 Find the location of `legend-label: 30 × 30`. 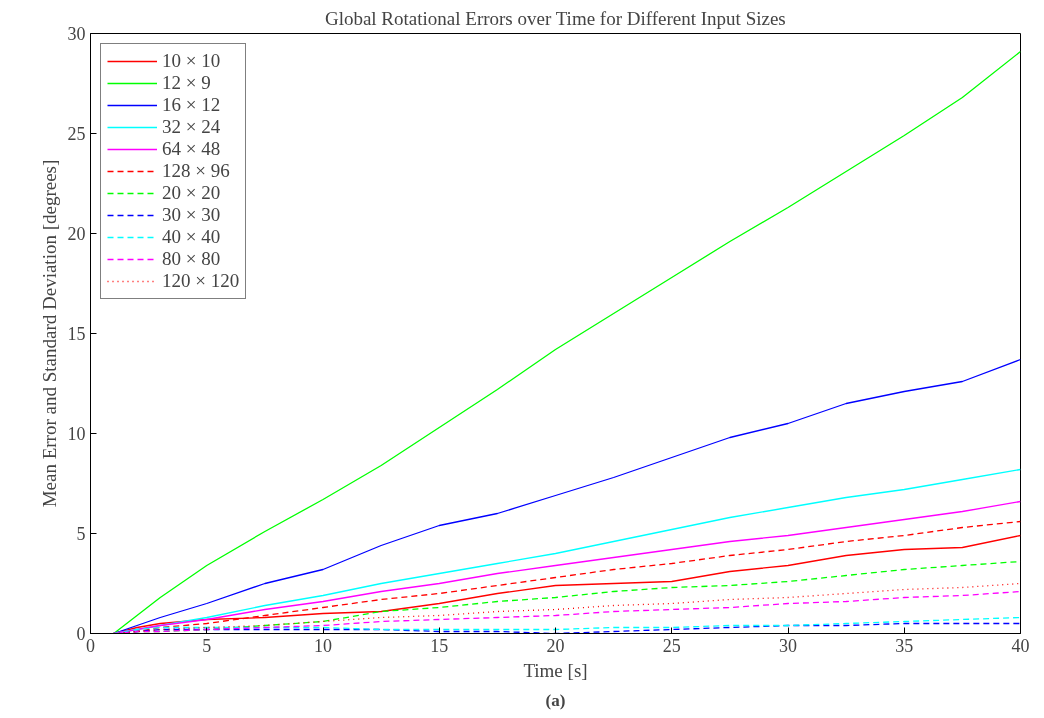

legend-label: 30 × 30 is located at coordinates (191, 215).